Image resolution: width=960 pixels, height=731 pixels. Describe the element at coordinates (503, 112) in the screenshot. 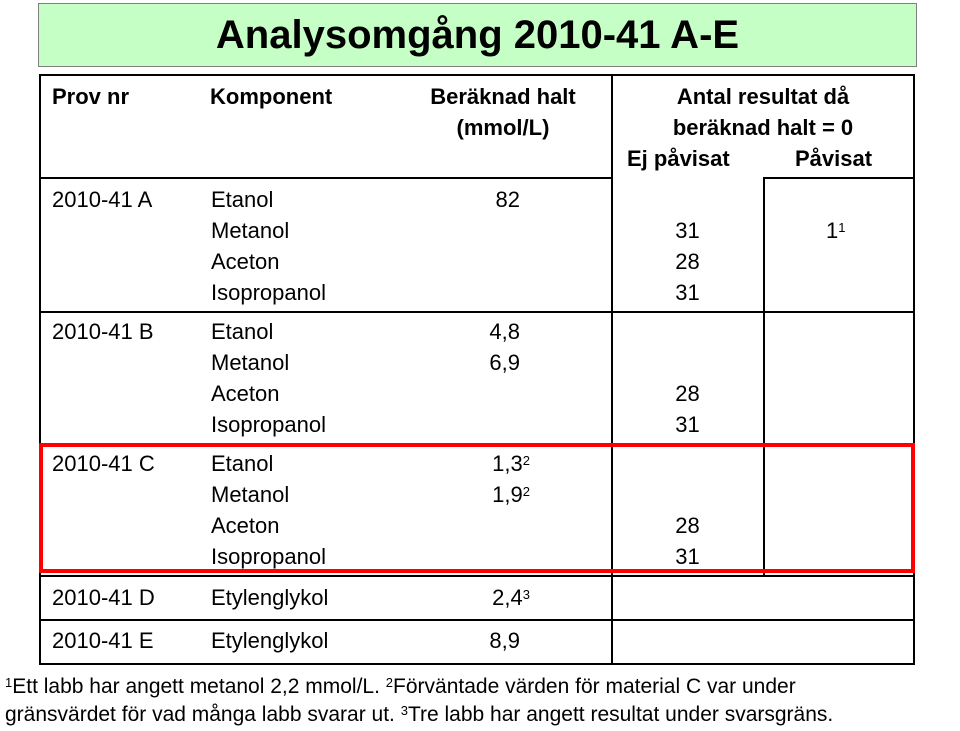

I see `header-beraknad-halt: Beräknad halt (mmol/L)` at that location.